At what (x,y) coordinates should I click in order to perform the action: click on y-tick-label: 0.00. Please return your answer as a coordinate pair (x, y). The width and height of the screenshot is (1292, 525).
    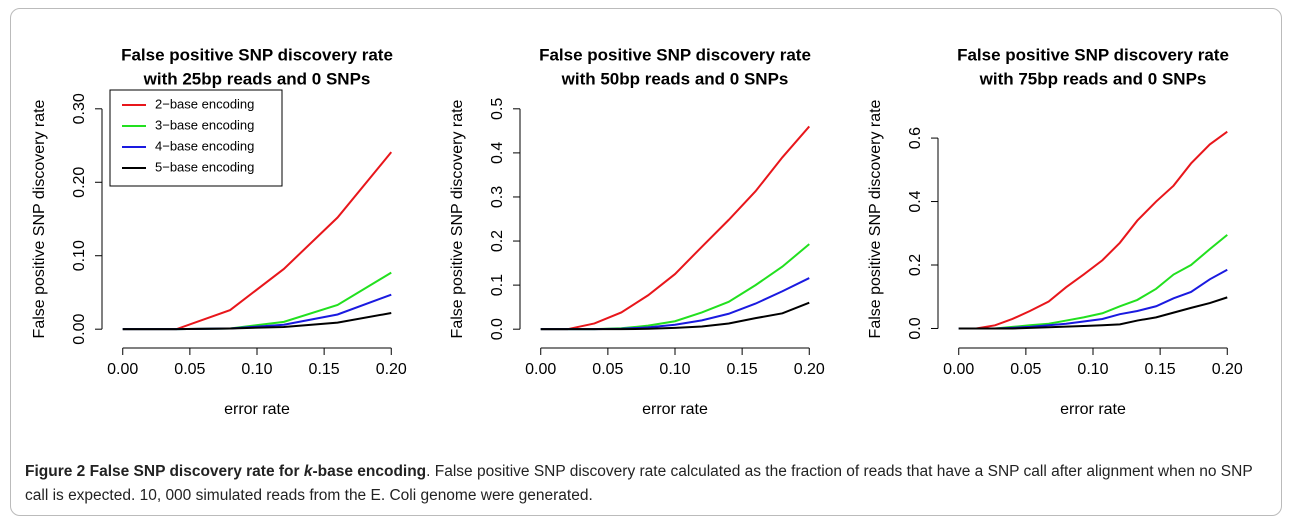
    Looking at the image, I should click on (79, 329).